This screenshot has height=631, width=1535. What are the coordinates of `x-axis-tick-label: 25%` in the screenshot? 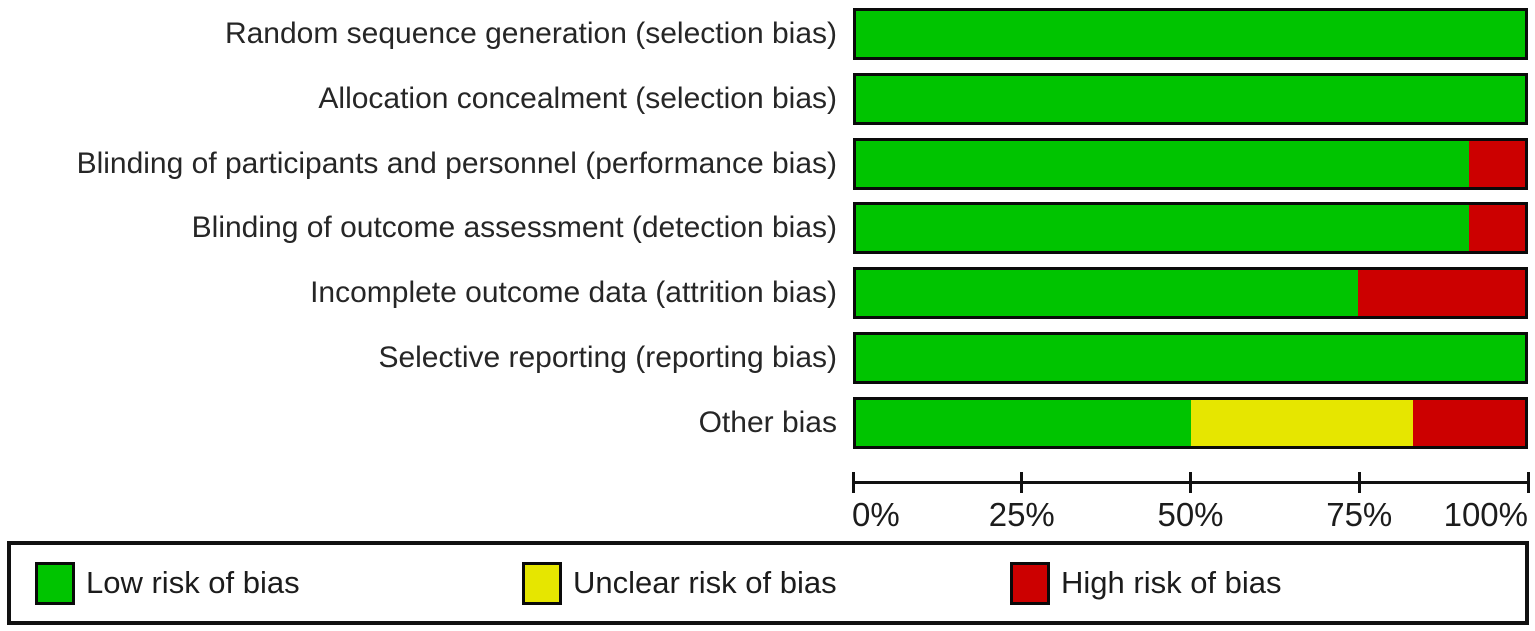 It's located at (1021, 514).